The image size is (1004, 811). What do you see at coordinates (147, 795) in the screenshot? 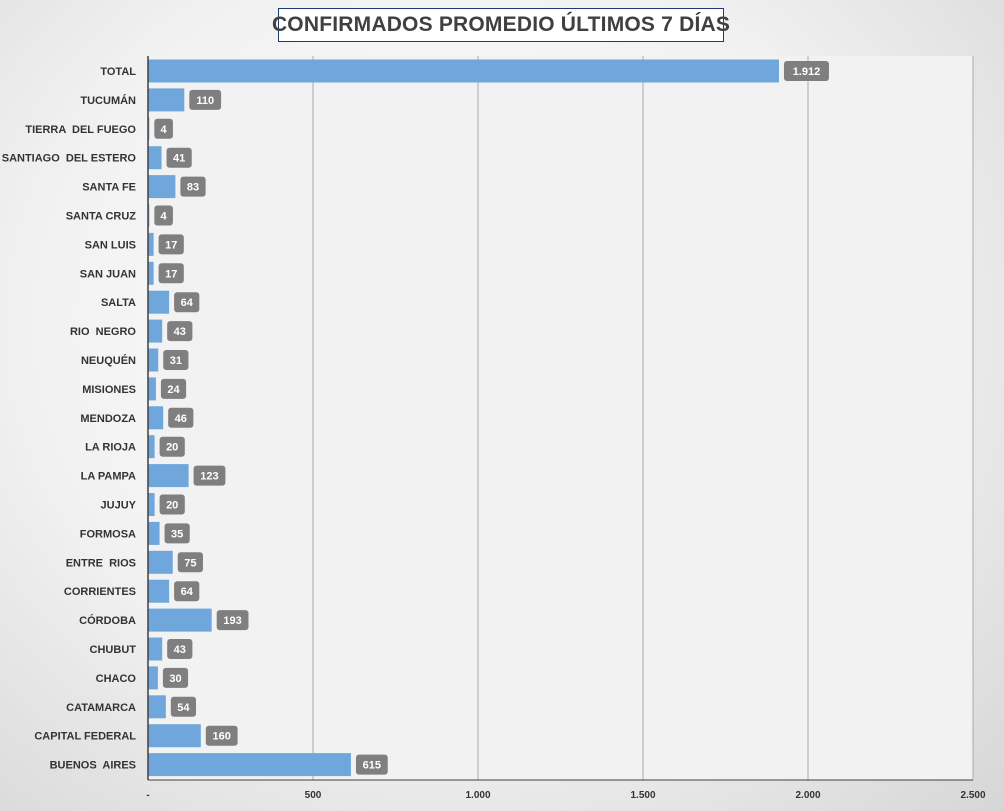
I see `x-tick-label: -` at bounding box center [147, 795].